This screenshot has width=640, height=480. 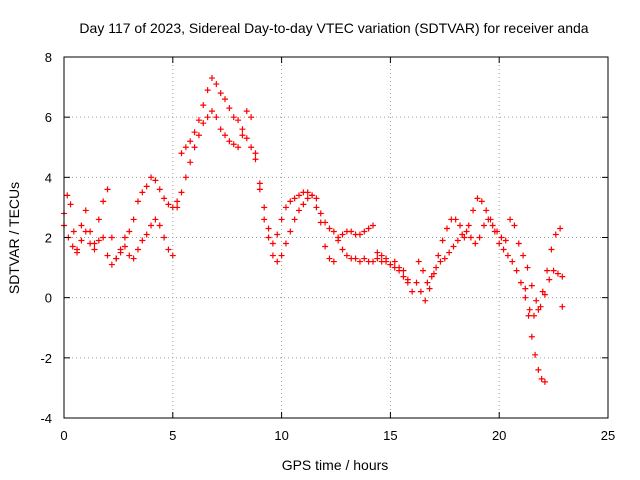 What do you see at coordinates (281, 435) in the screenshot?
I see `x-tick-label: 10` at bounding box center [281, 435].